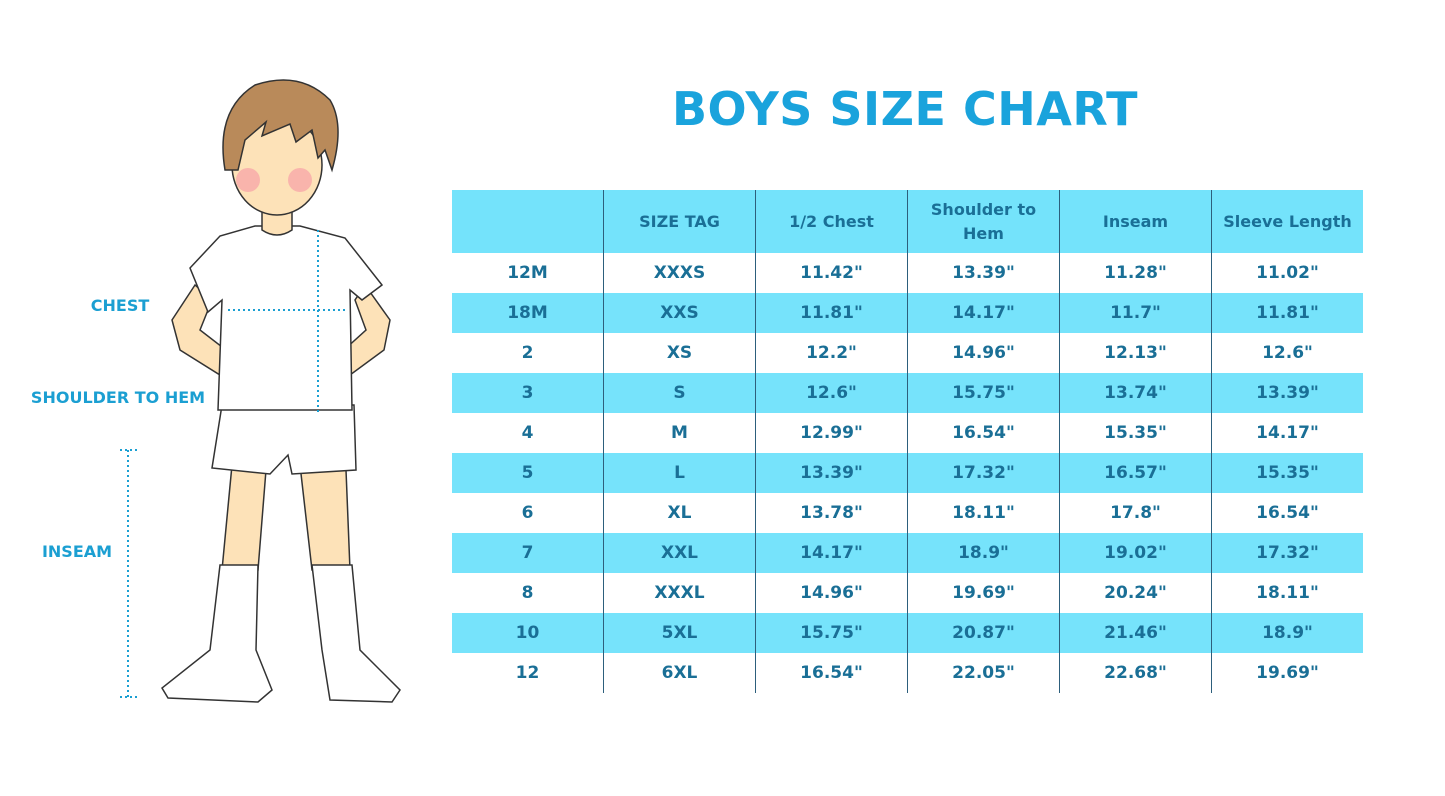 The width and height of the screenshot is (1445, 796). I want to click on table-cell: XXL, so click(679, 553).